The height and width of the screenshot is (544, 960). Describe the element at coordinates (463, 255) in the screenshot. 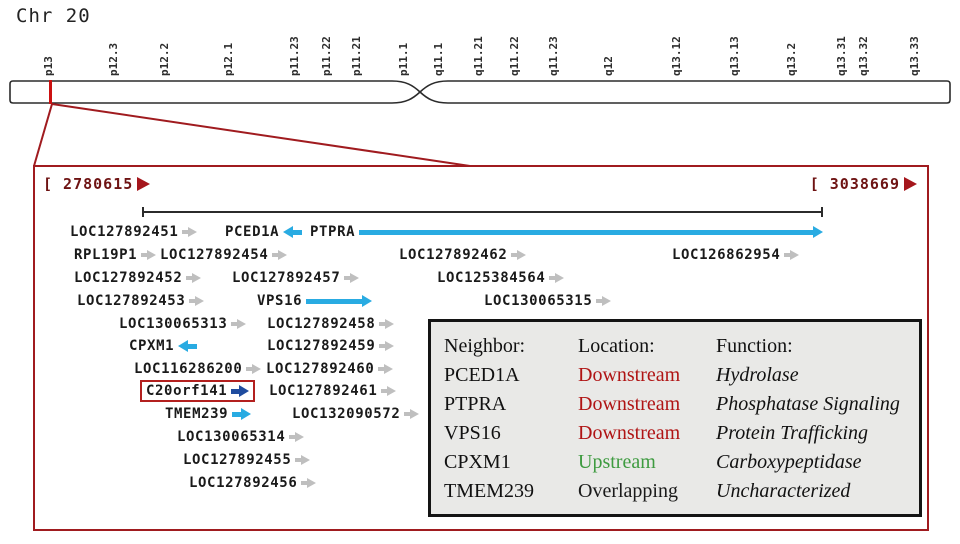

I see `gene-entry-LOC127892462: LOC127892462` at that location.